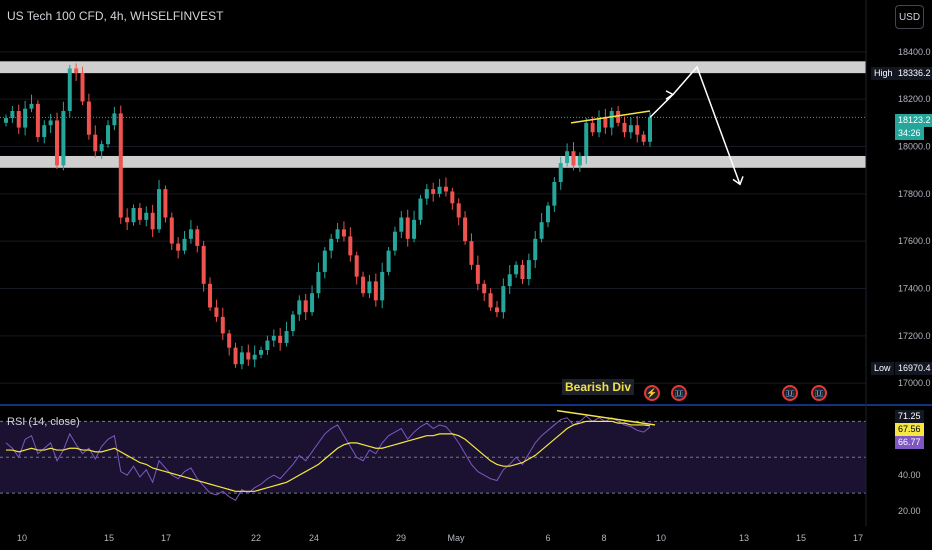 This screenshot has width=932, height=550. I want to click on rsi-value: 66.77, so click(909, 442).